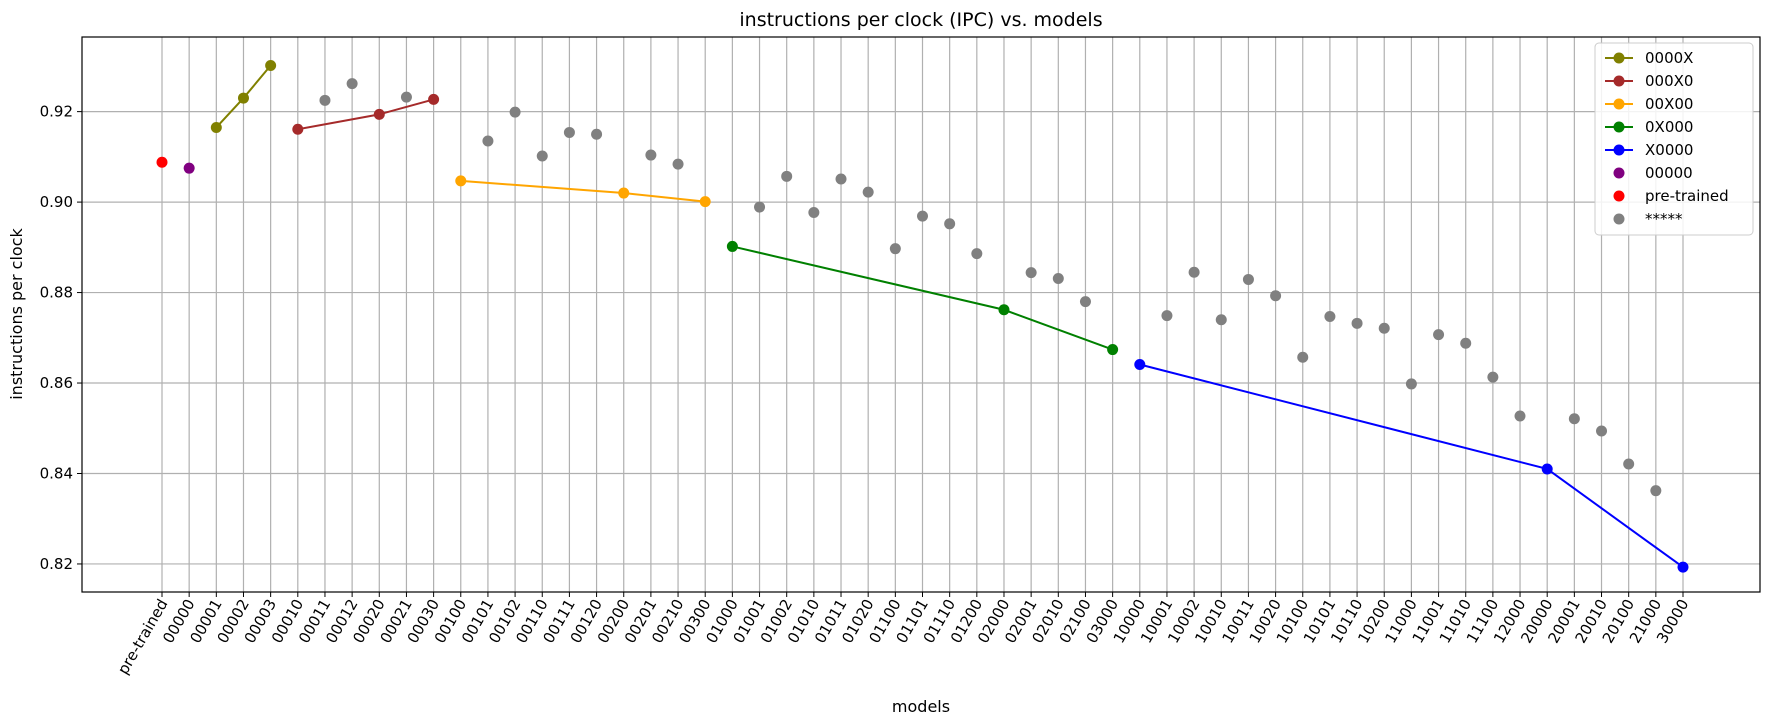 This screenshot has height=725, width=1771. I want to click on y-axis: 0.82 0.84 0.86 0.88 0.90 0.92, so click(61, 338).